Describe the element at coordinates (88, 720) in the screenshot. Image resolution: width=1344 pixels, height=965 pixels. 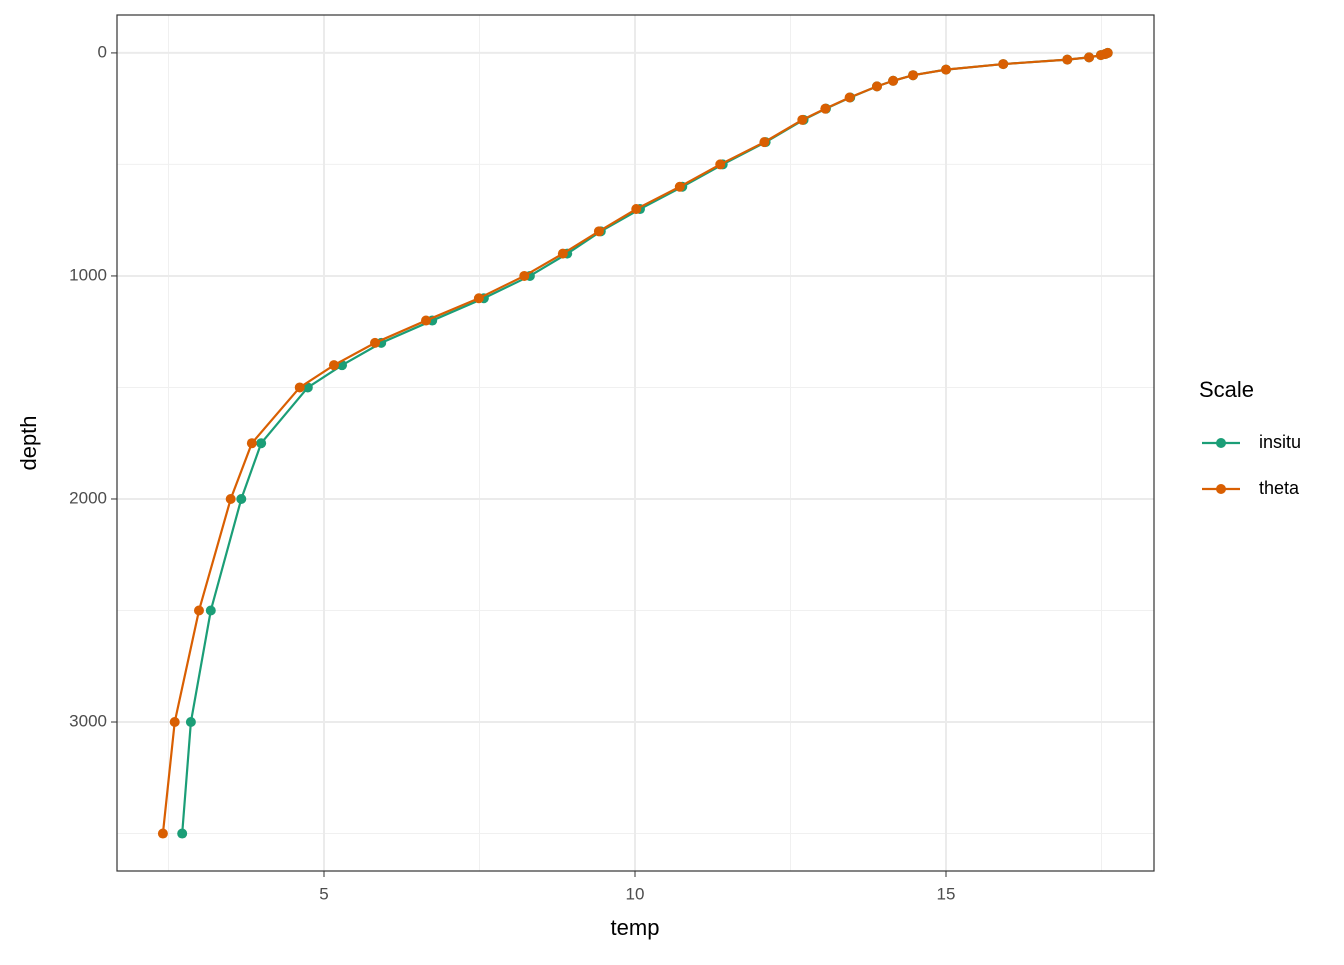
I see `y-tick-label: 3000` at that location.